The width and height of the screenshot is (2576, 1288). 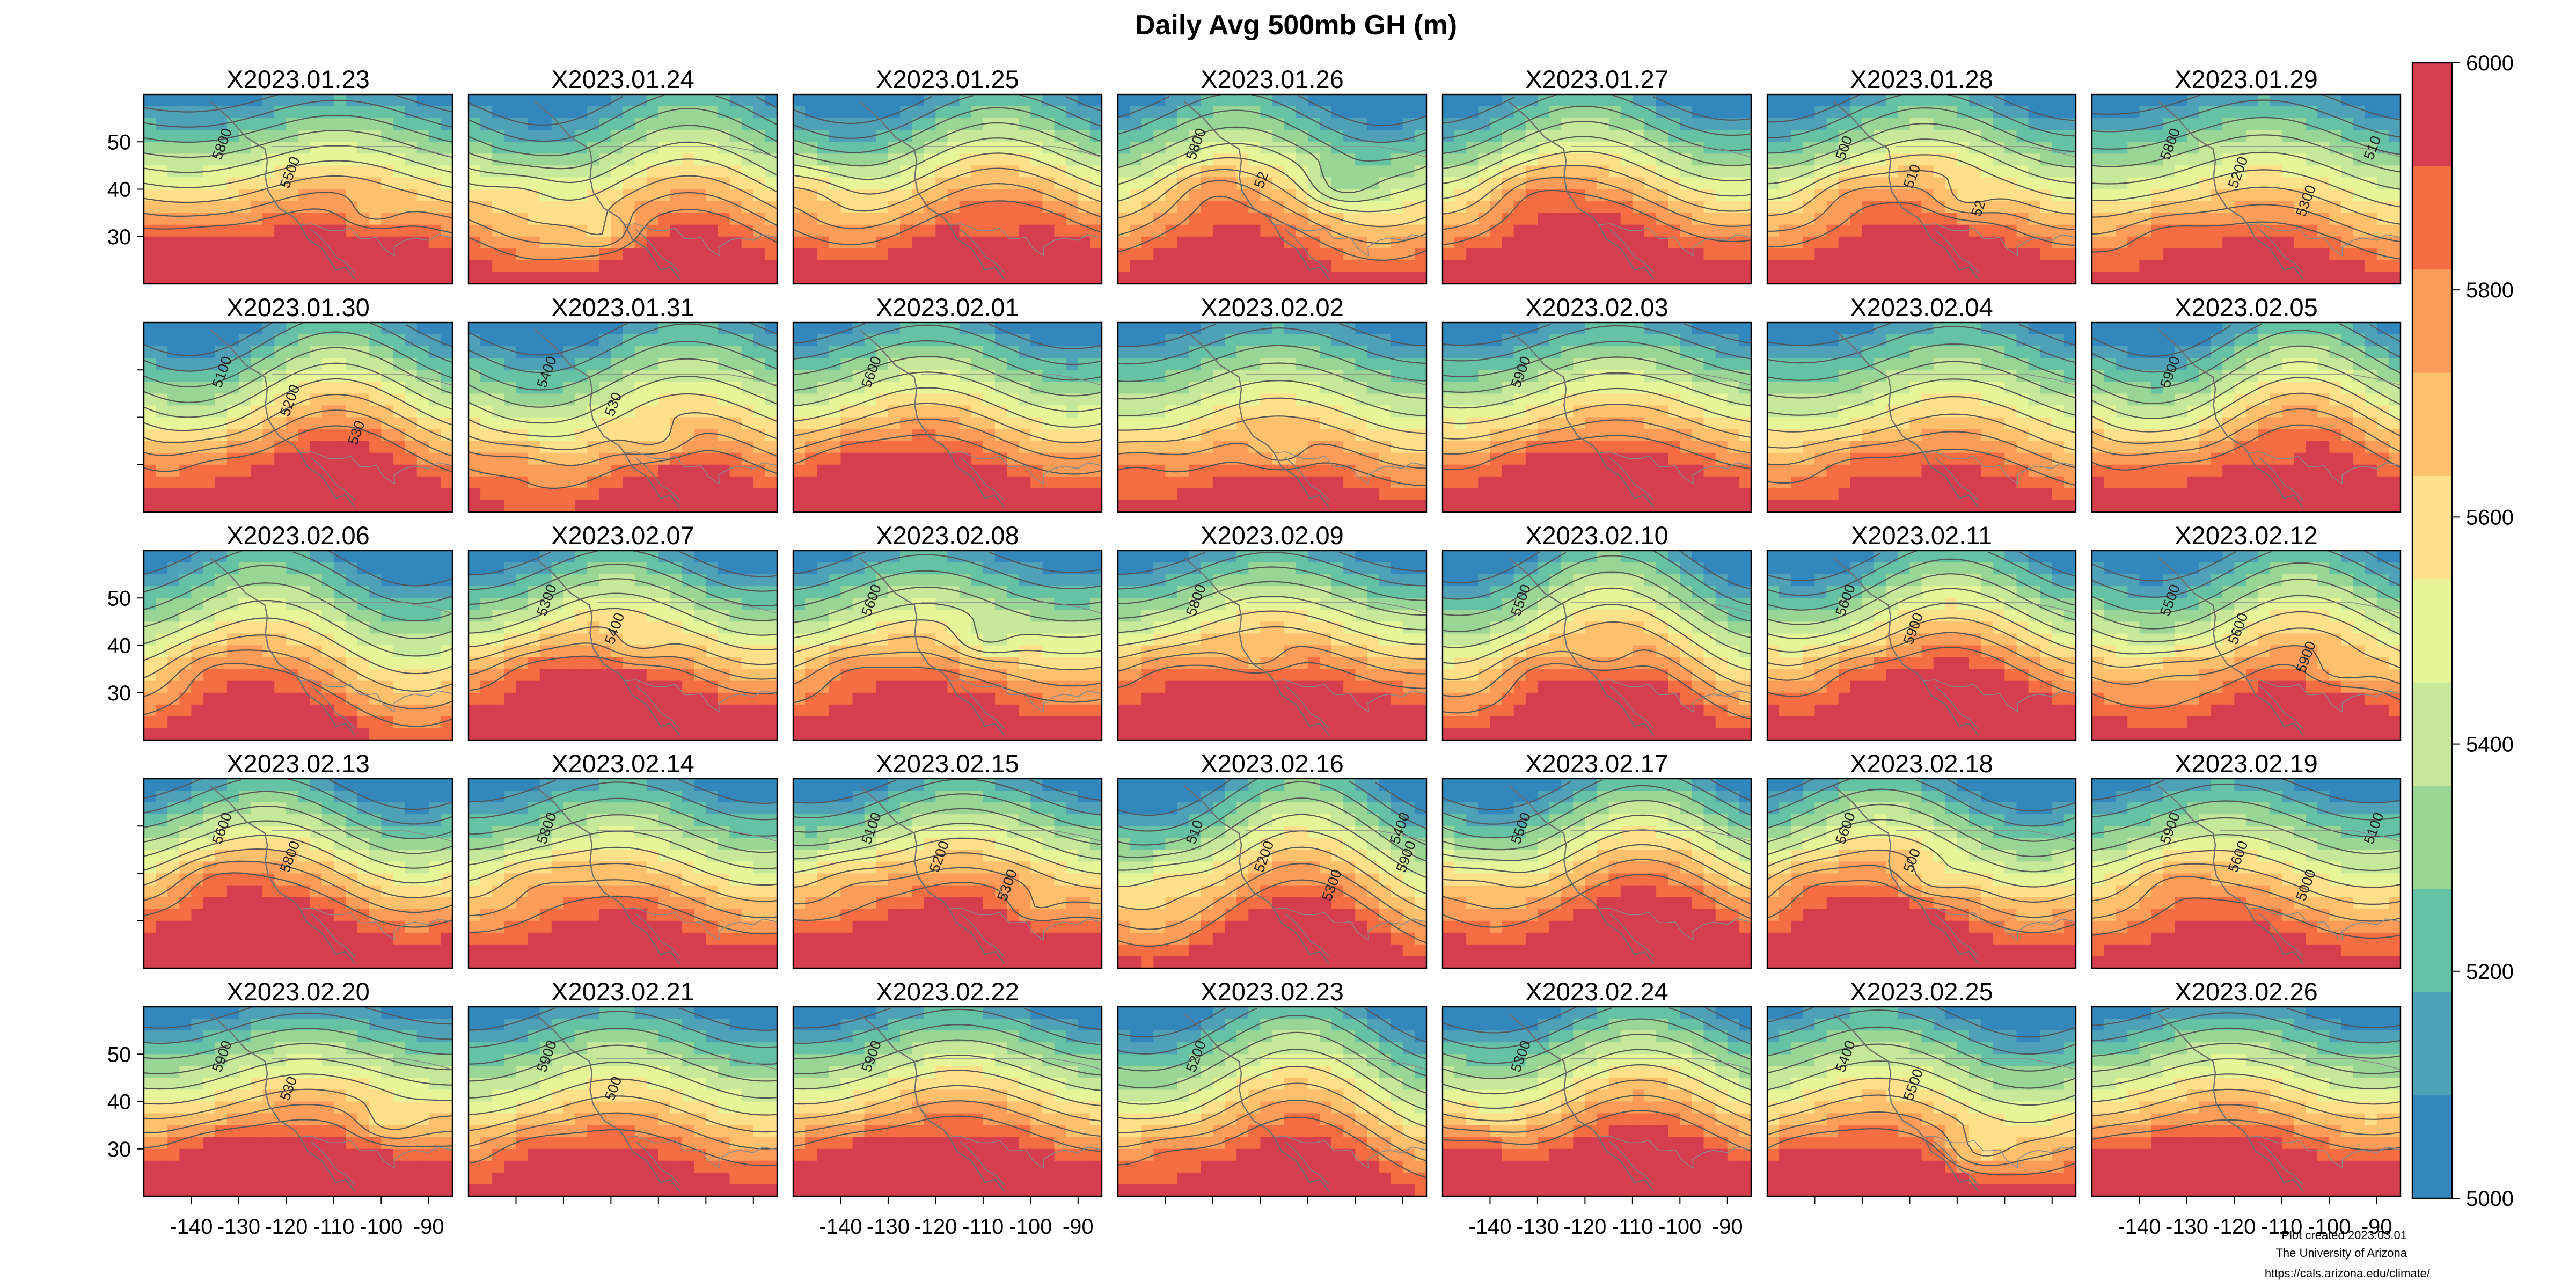 I want to click on panel-title: X2023.02.24, so click(x=1596, y=991).